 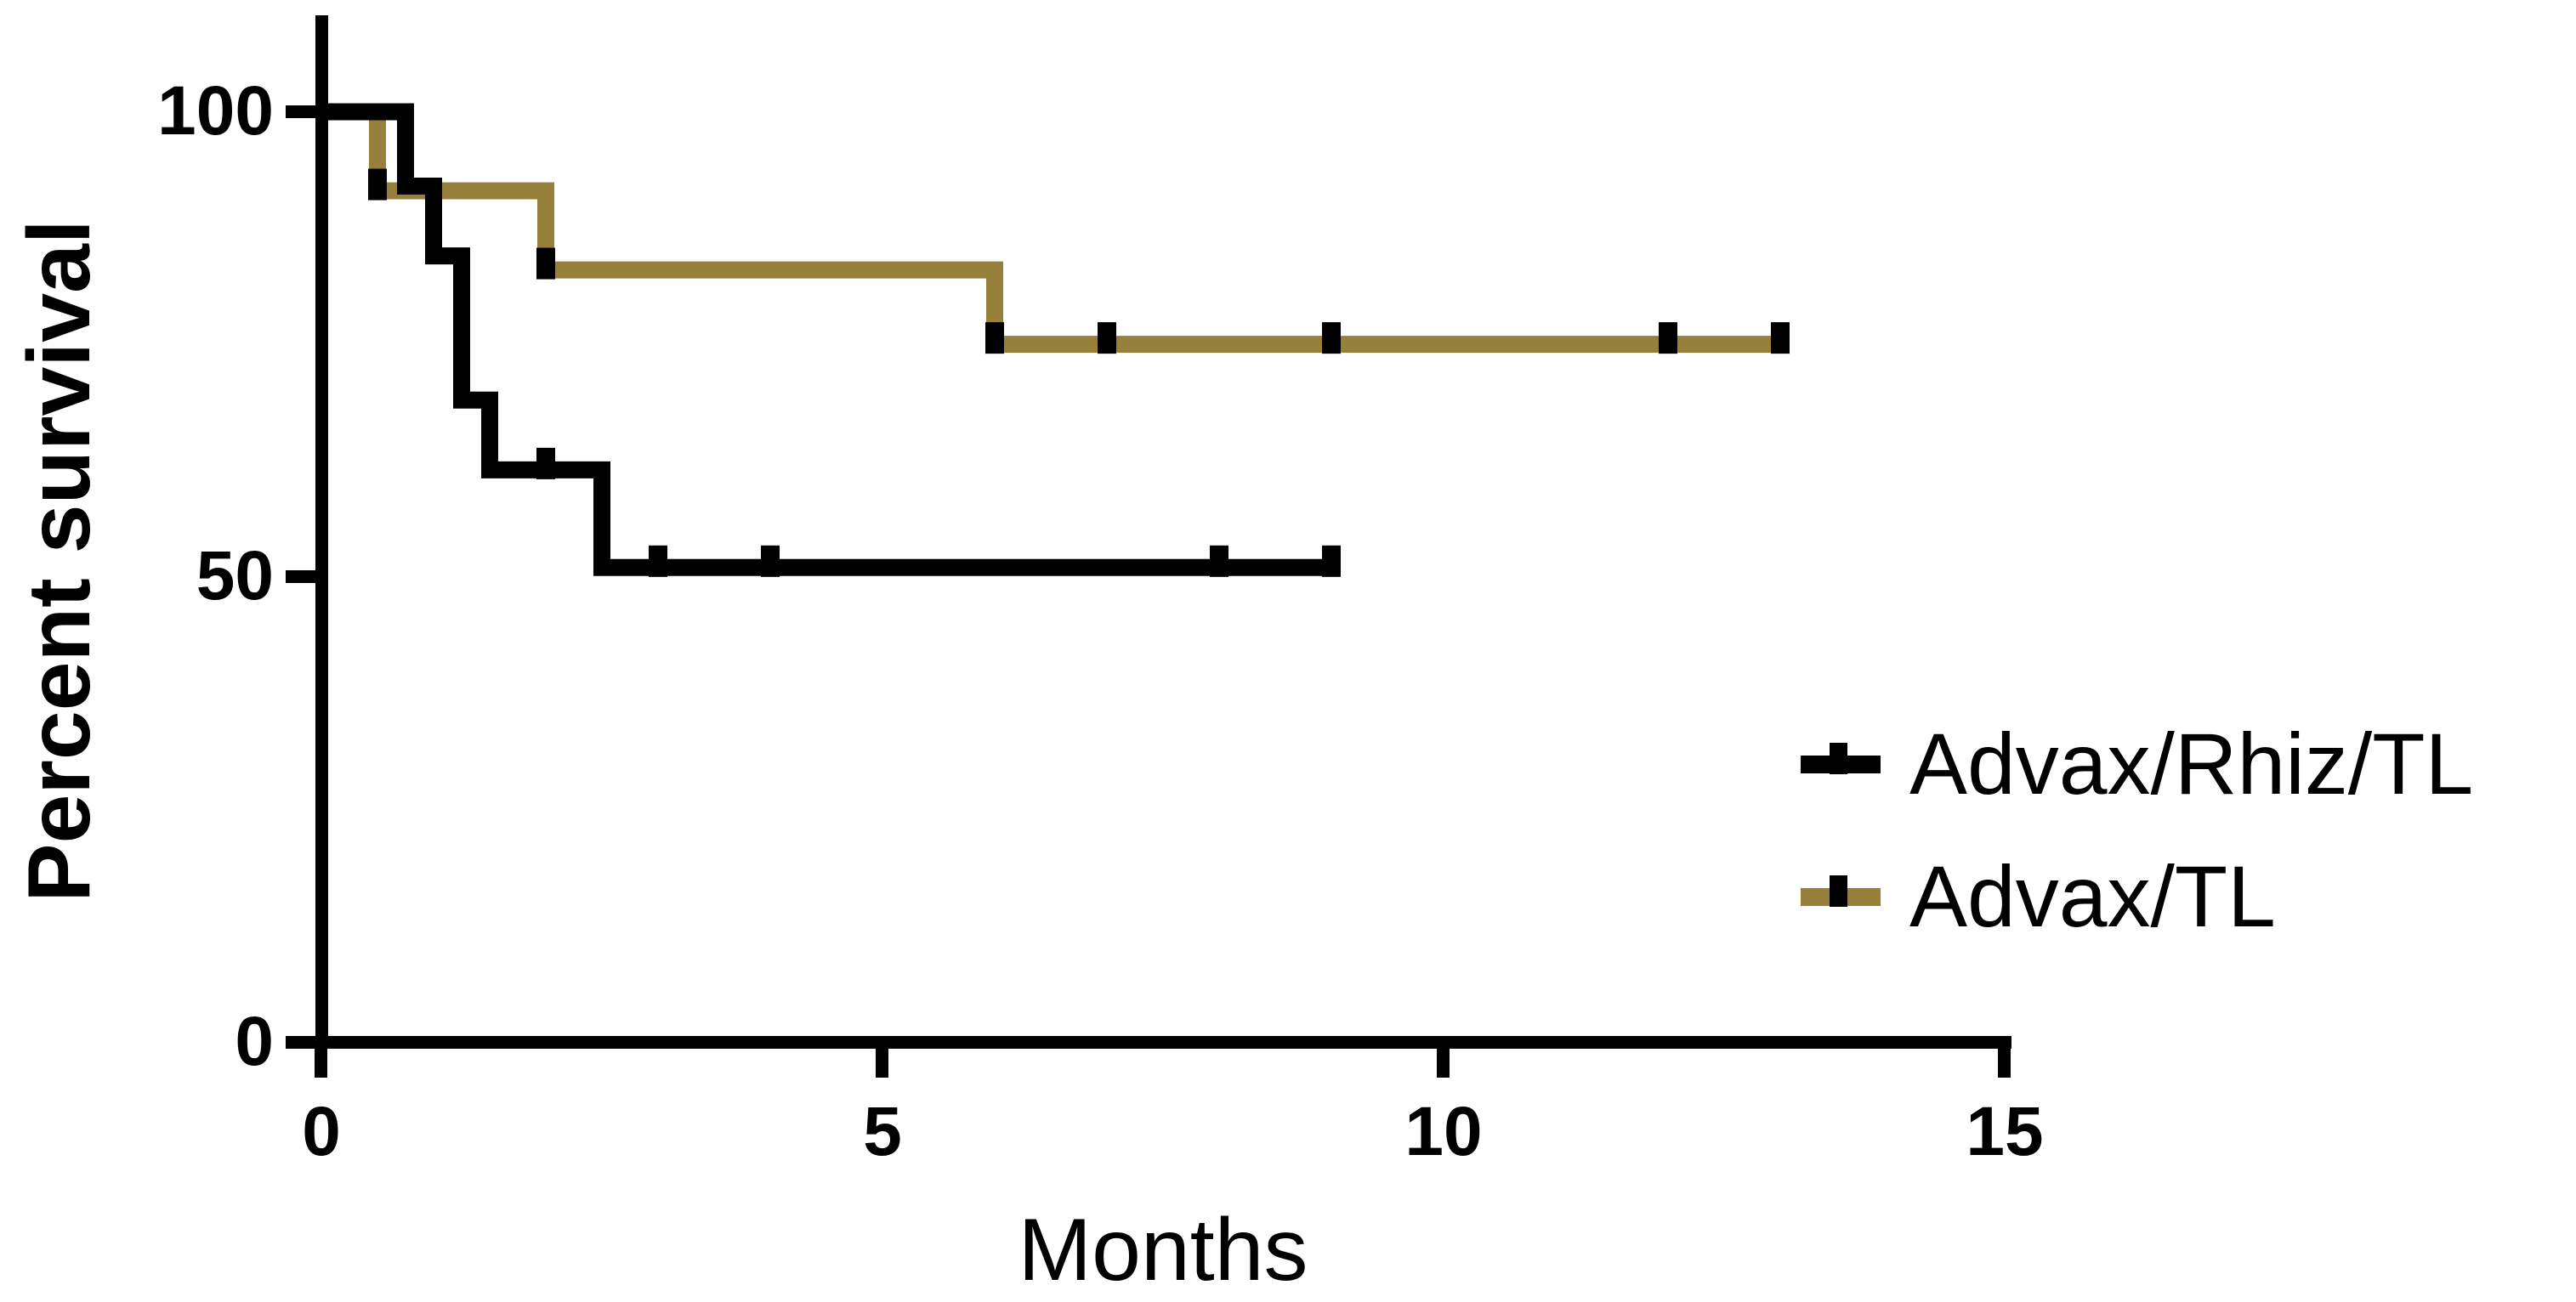 I want to click on x-tick-label-10: 10, so click(x=1444, y=1131).